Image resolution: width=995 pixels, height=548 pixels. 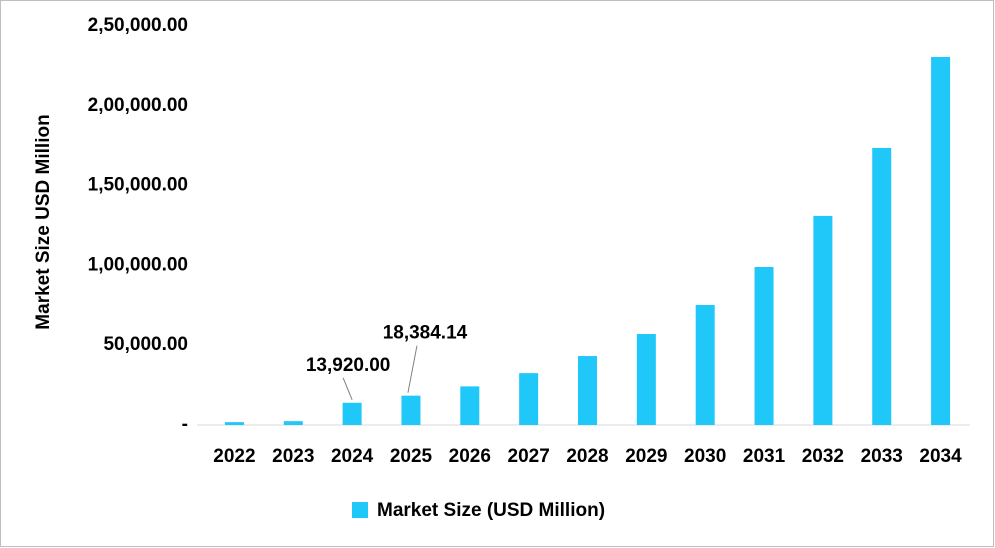 What do you see at coordinates (587, 456) in the screenshot?
I see `x-tick-label: 2028` at bounding box center [587, 456].